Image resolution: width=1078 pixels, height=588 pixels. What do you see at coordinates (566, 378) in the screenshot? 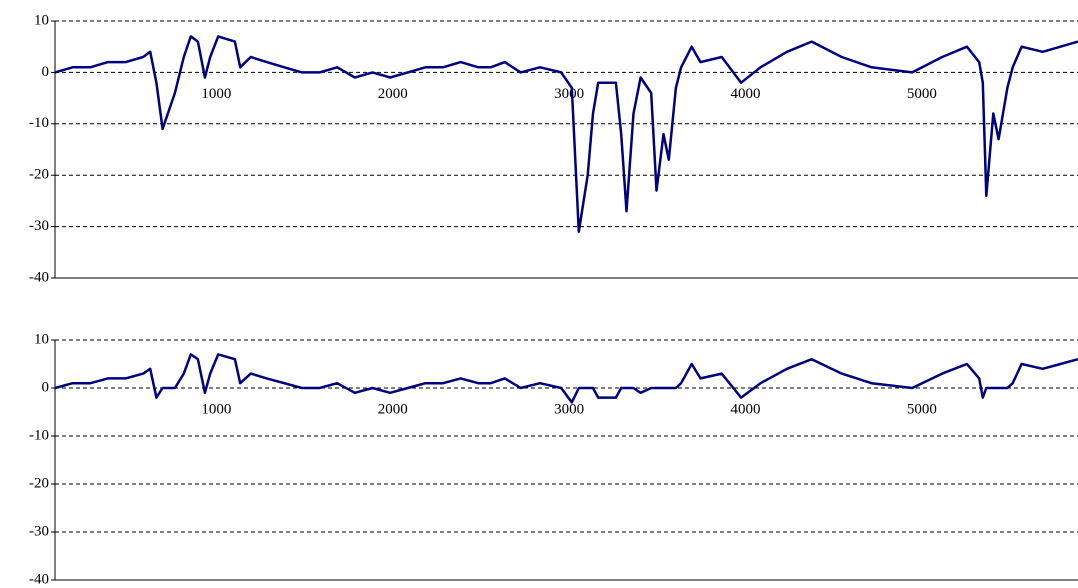
I see `data-line` at bounding box center [566, 378].